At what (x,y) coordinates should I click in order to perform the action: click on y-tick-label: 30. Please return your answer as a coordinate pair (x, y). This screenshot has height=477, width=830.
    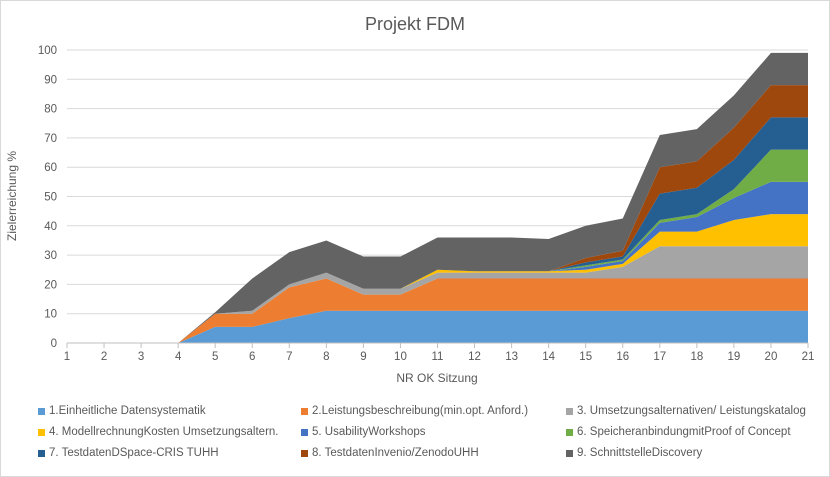
    Looking at the image, I should click on (50, 256).